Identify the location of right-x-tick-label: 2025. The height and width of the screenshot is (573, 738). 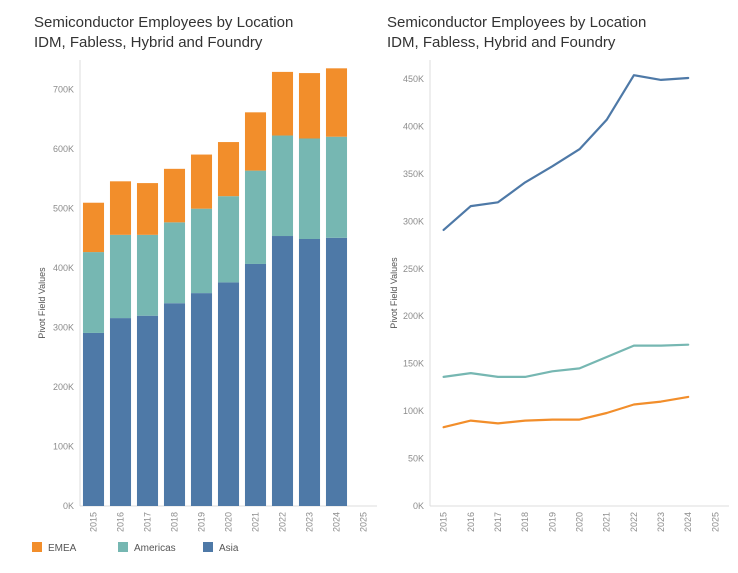
(715, 522).